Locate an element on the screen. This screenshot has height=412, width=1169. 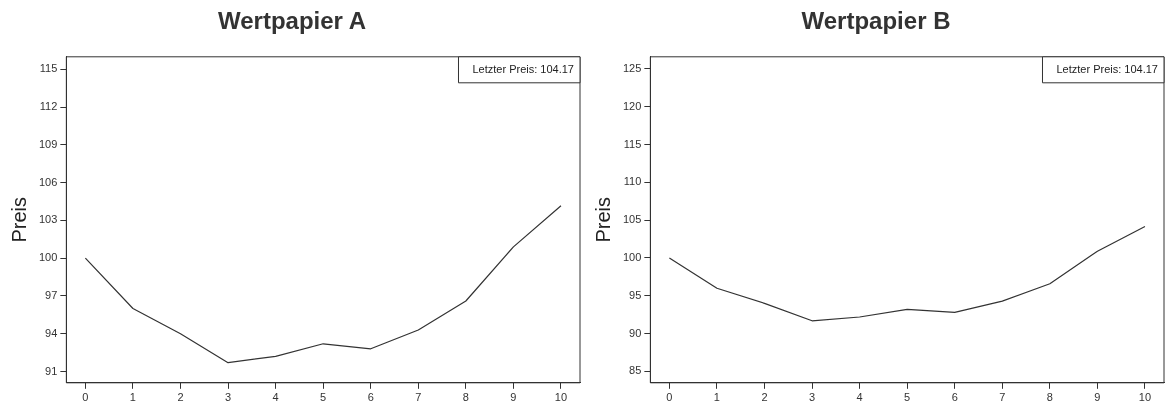
y-tick-label: 91 is located at coordinates (51, 370).